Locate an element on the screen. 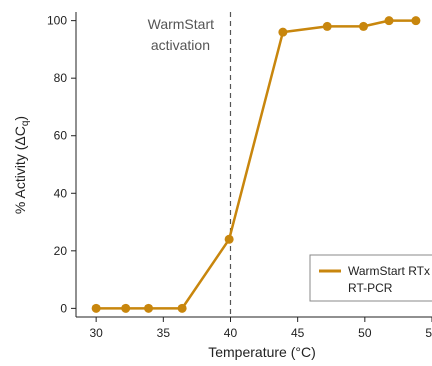  activation-label-line2: activation is located at coordinates (180, 45).